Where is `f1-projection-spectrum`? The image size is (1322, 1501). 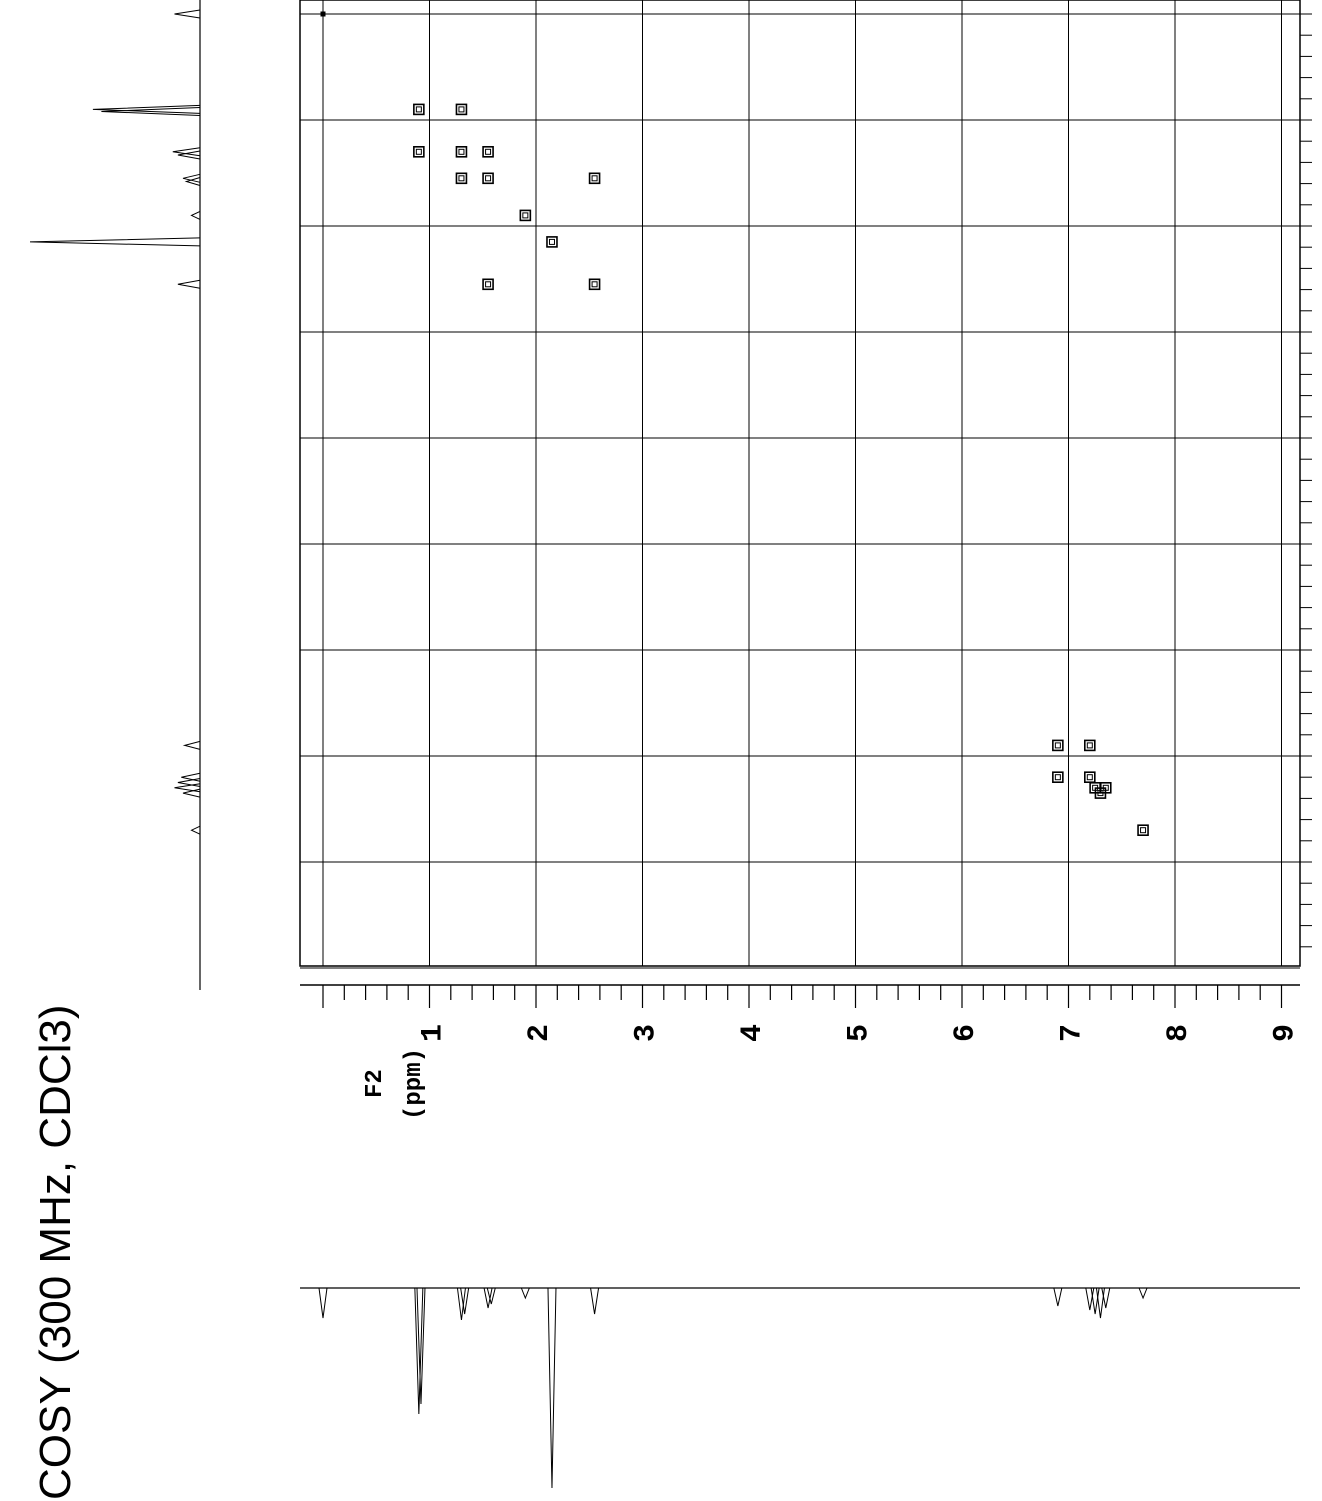 f1-projection-spectrum is located at coordinates (115, 495).